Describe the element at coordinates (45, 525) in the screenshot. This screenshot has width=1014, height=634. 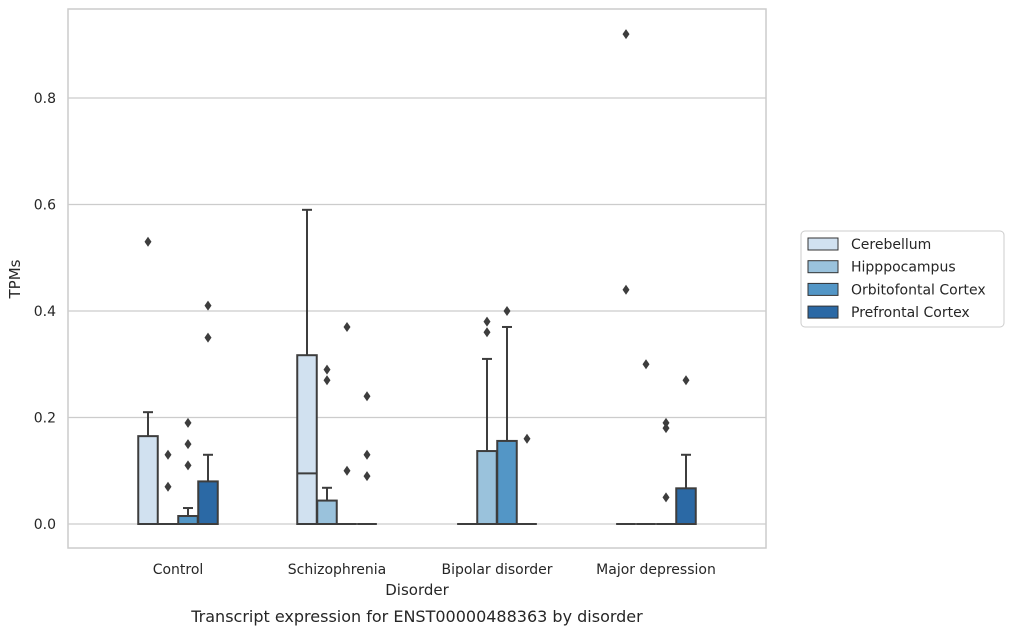
I see `y-tick-label: 0.0` at that location.